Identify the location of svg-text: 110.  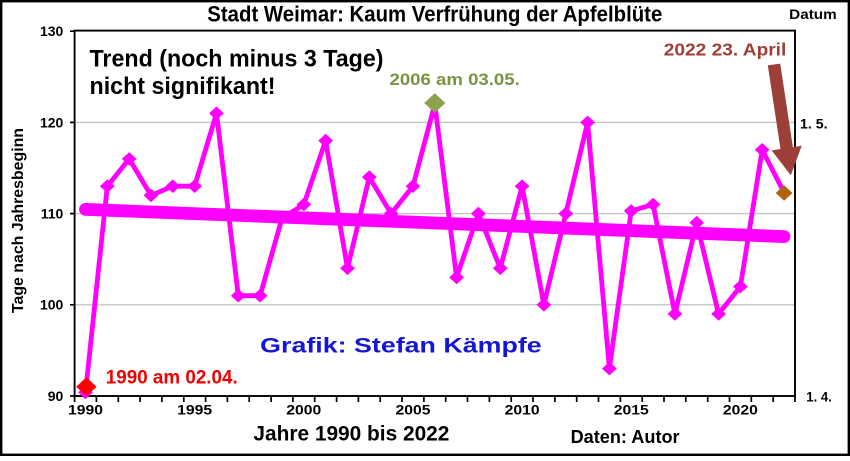
(52, 214).